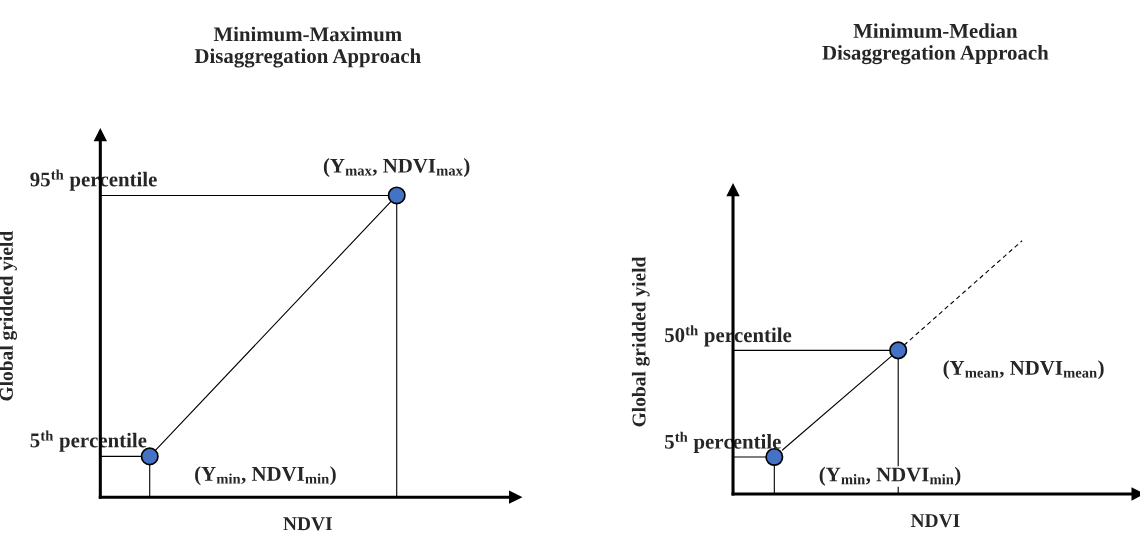 The image size is (1140, 534). I want to click on text: (Y$_{max}$, NDVI$_{max}$), so click(396, 167).